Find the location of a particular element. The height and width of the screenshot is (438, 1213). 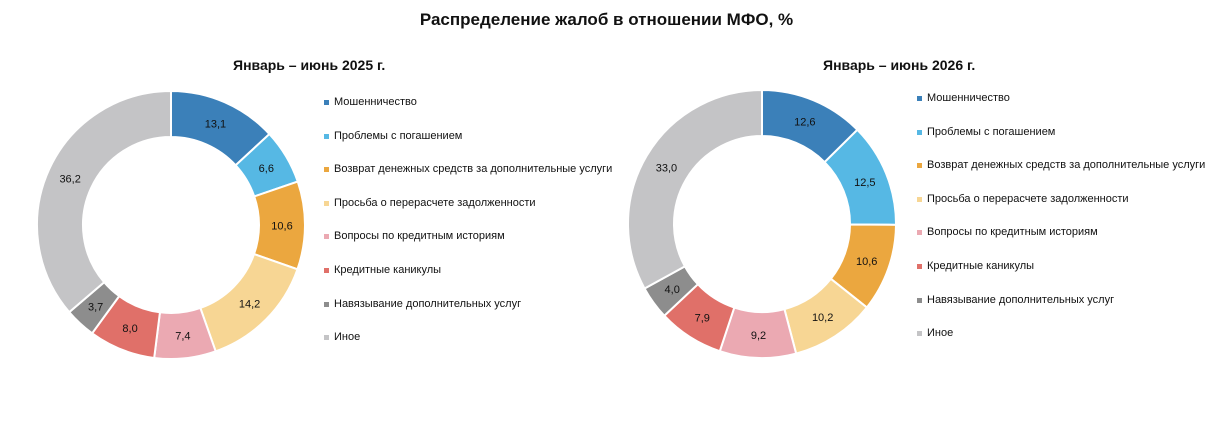

slice-value-label: 36,2 is located at coordinates (69, 180).